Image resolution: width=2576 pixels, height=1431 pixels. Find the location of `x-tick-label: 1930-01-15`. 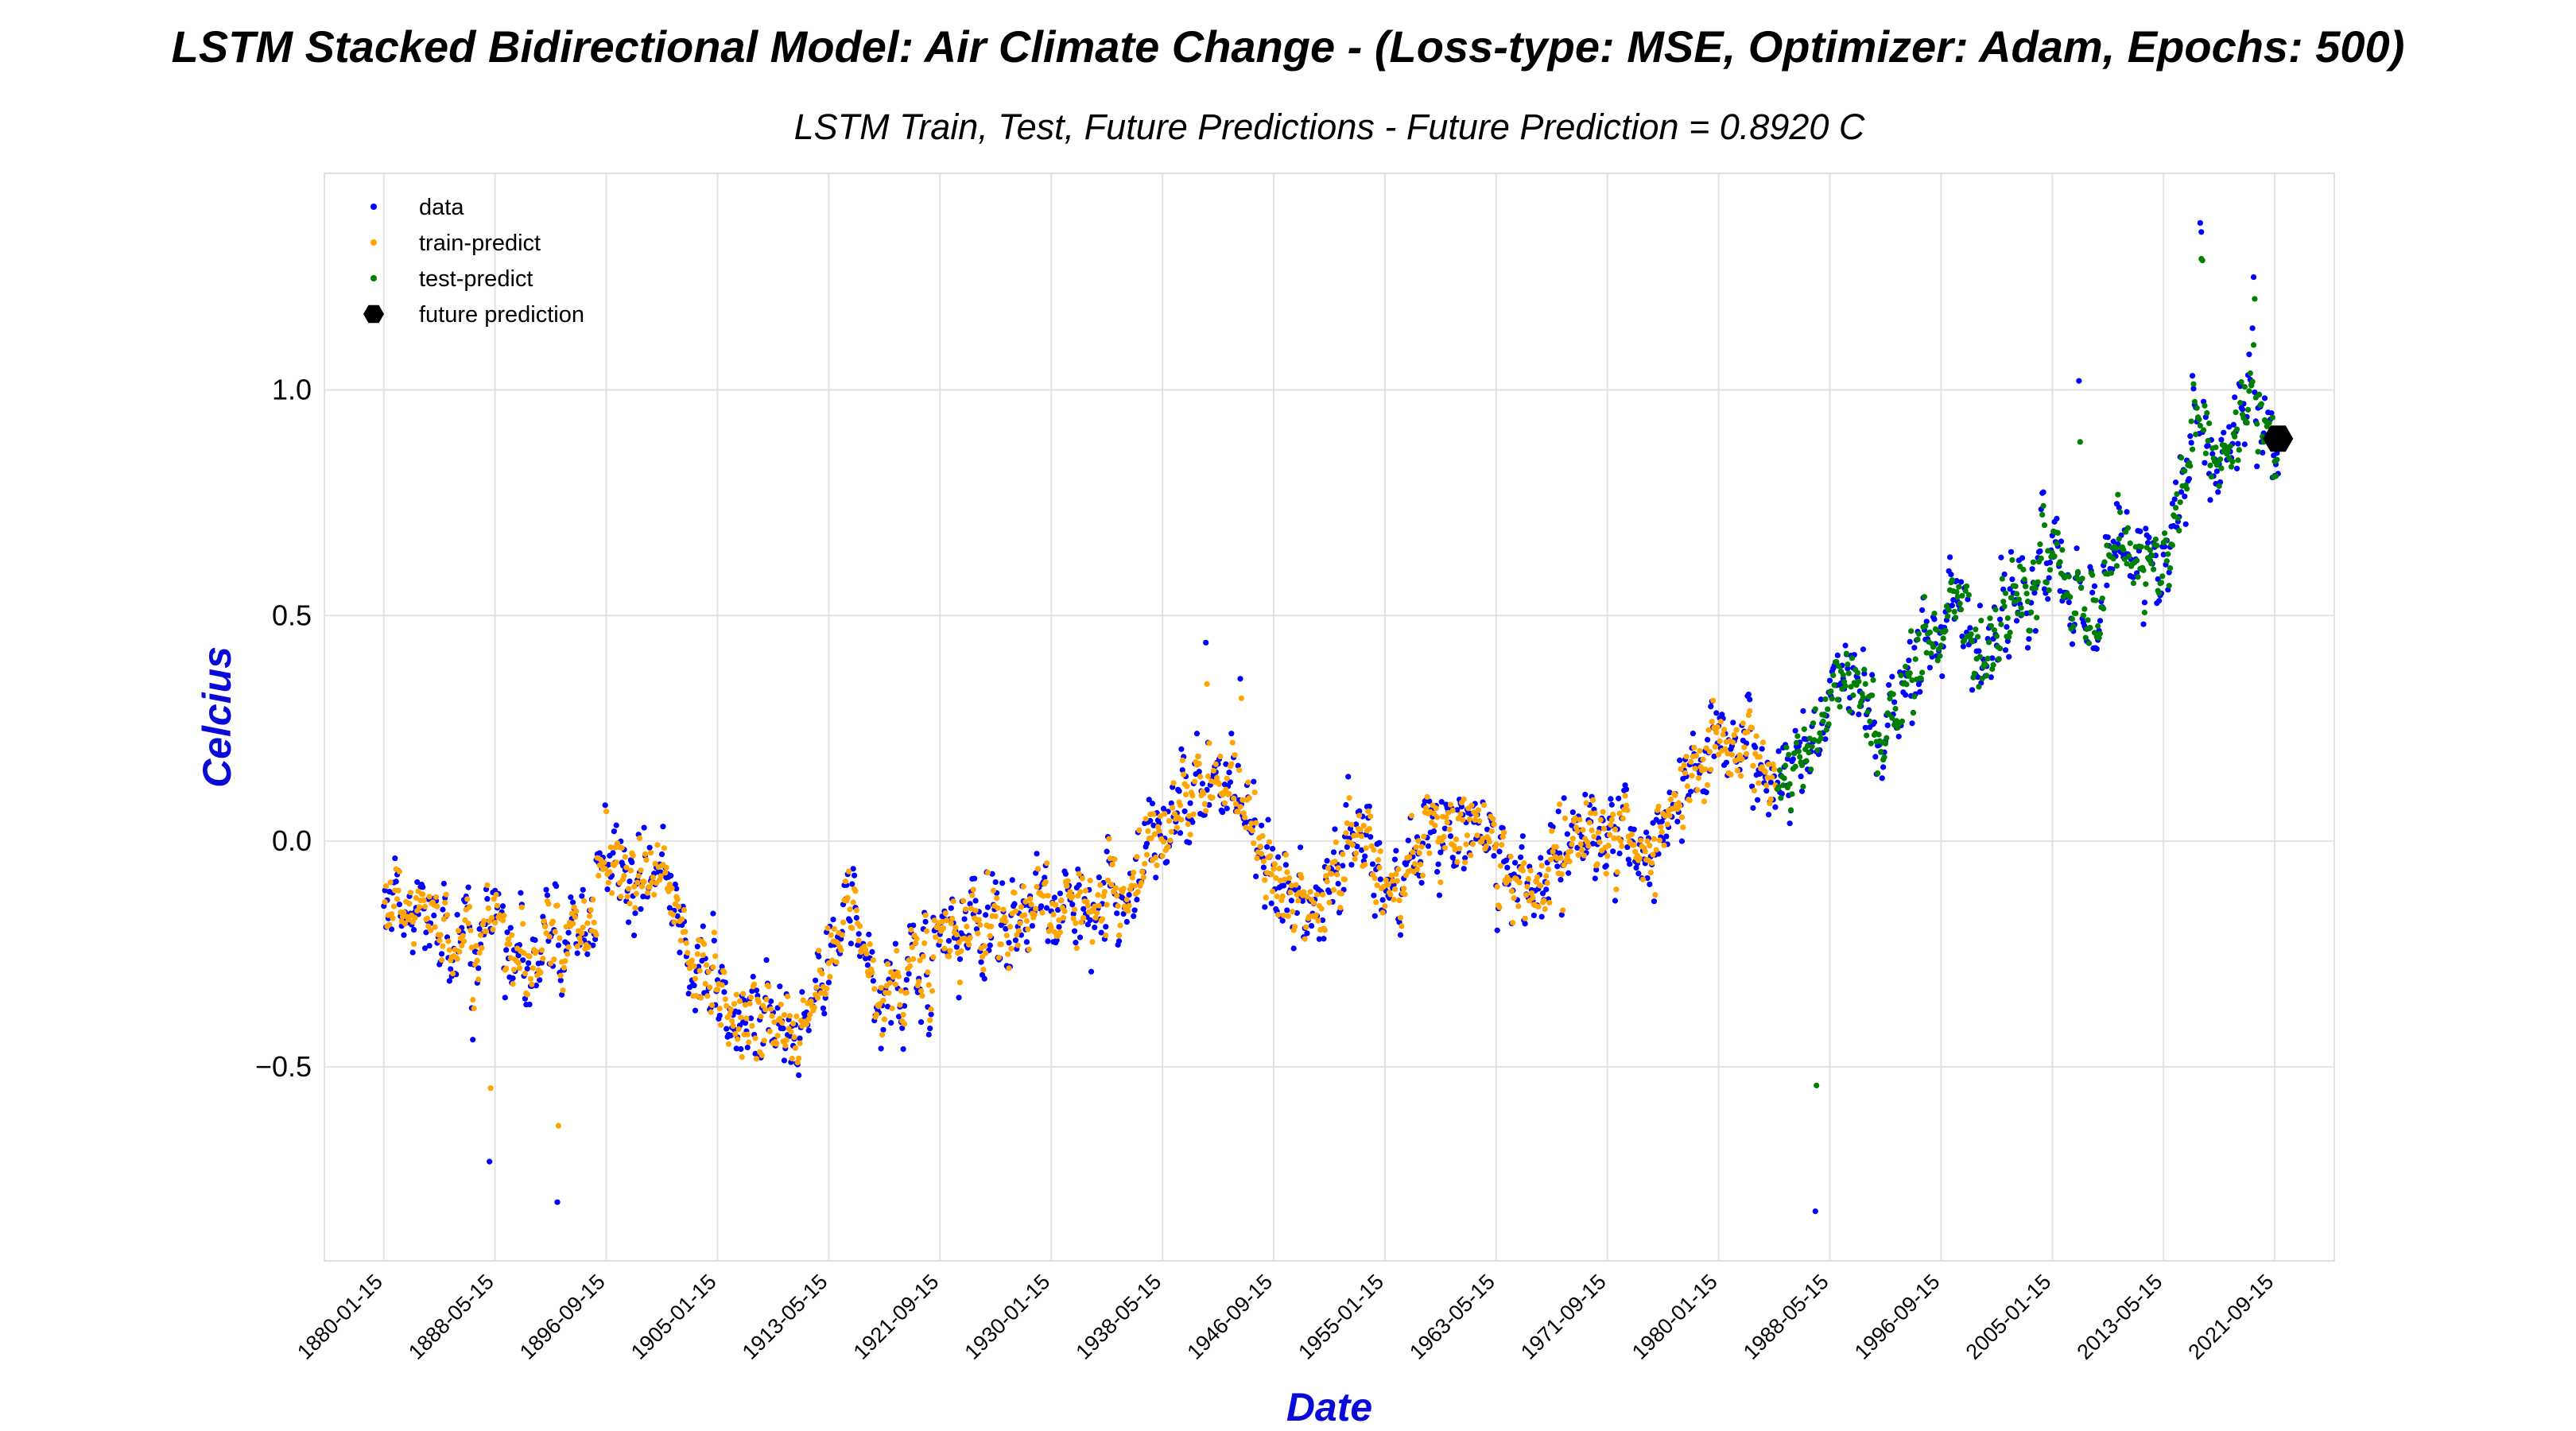

x-tick-label: 1930-01-15 is located at coordinates (1007, 1317).